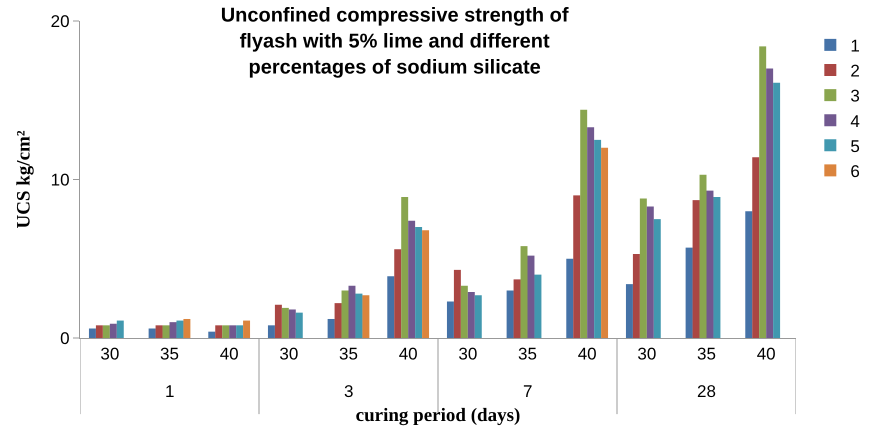 The width and height of the screenshot is (877, 434). I want to click on x-axis-title: curing period (days), so click(438, 415).